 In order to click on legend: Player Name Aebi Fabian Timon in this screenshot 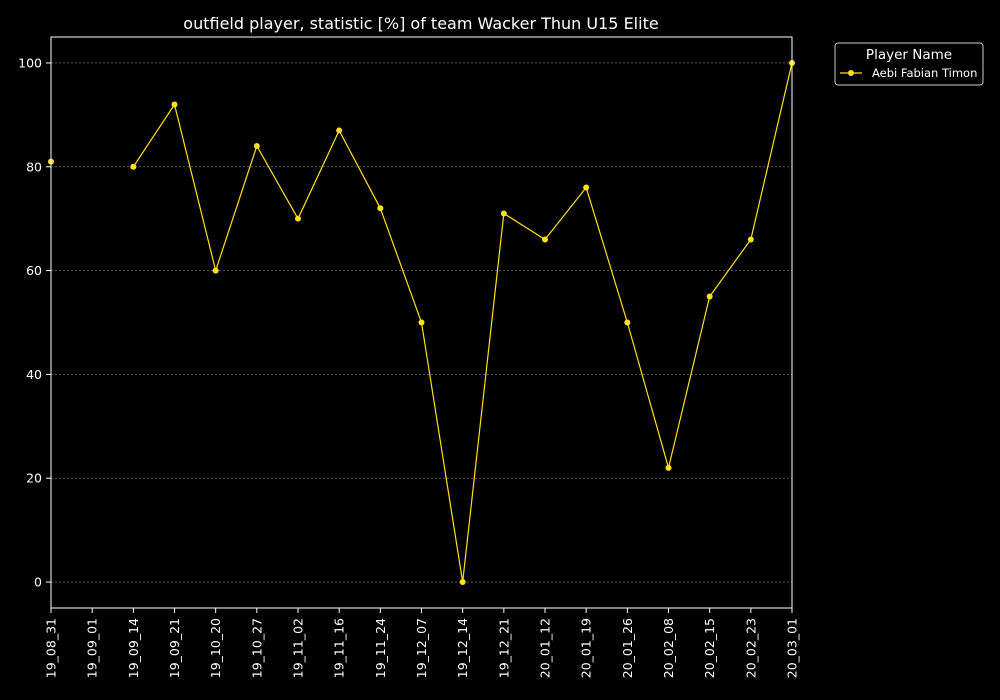, I will do `click(909, 64)`.